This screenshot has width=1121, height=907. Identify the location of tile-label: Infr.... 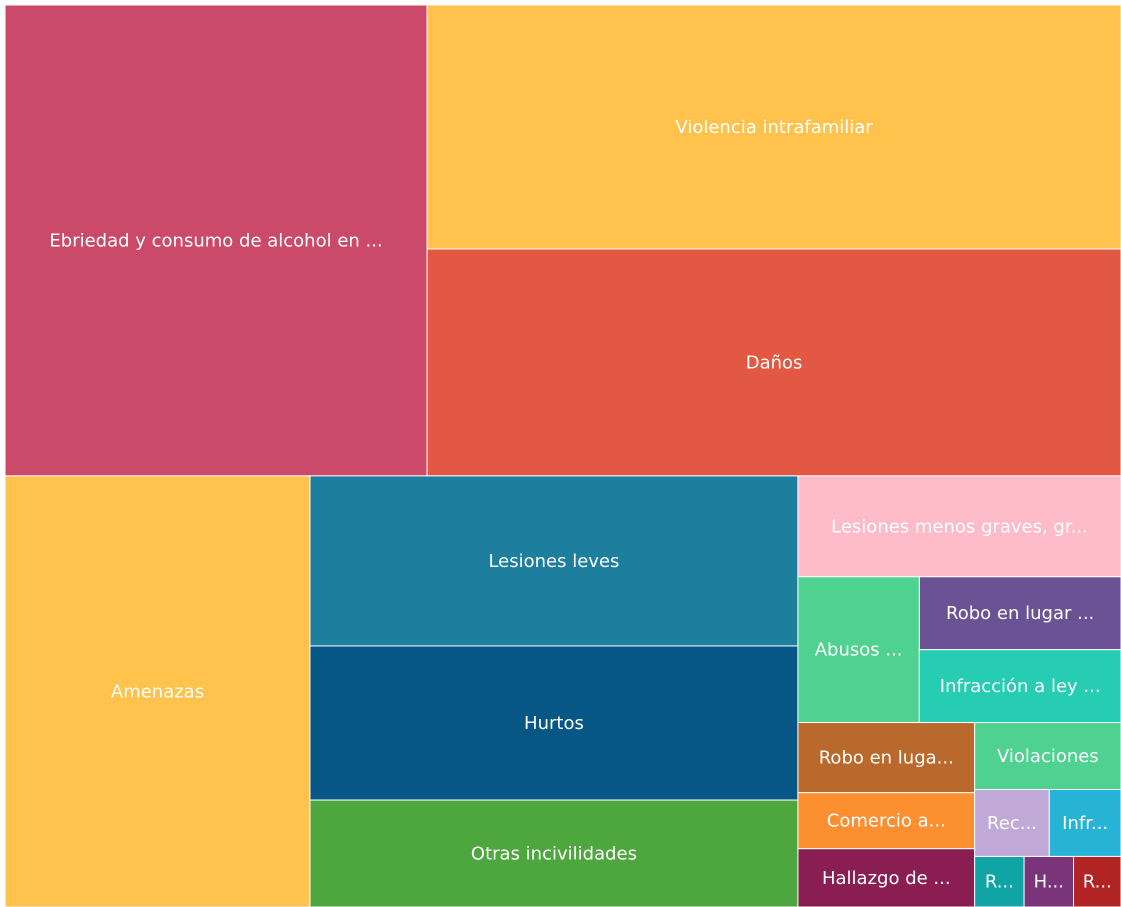
(1085, 823).